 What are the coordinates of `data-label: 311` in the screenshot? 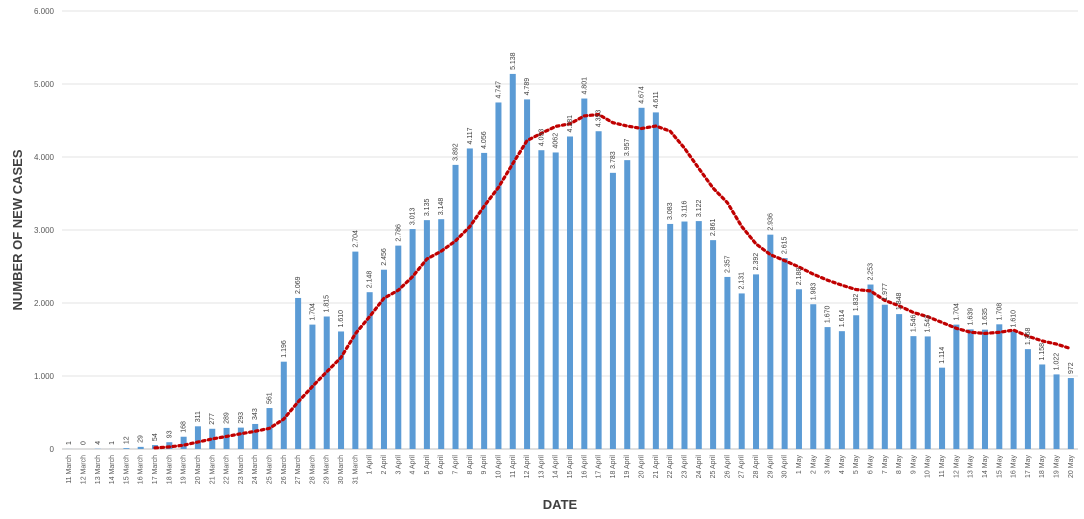 It's located at (198, 416).